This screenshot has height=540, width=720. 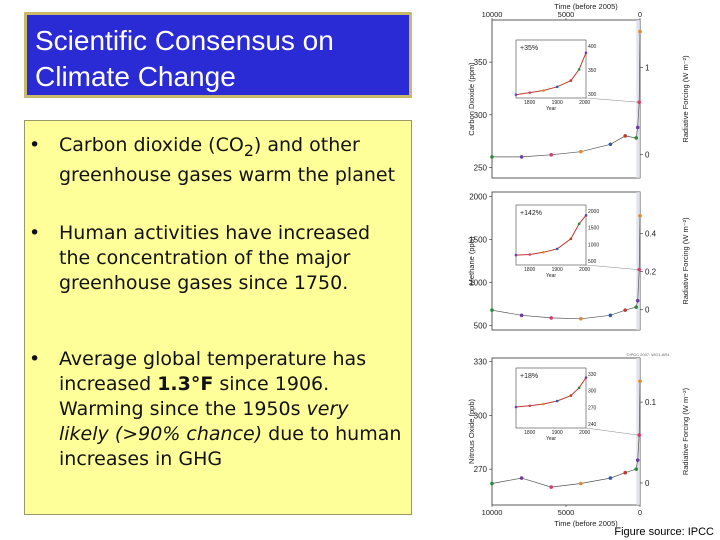 I want to click on methane-y-tick-label: 2000, so click(x=478, y=196).